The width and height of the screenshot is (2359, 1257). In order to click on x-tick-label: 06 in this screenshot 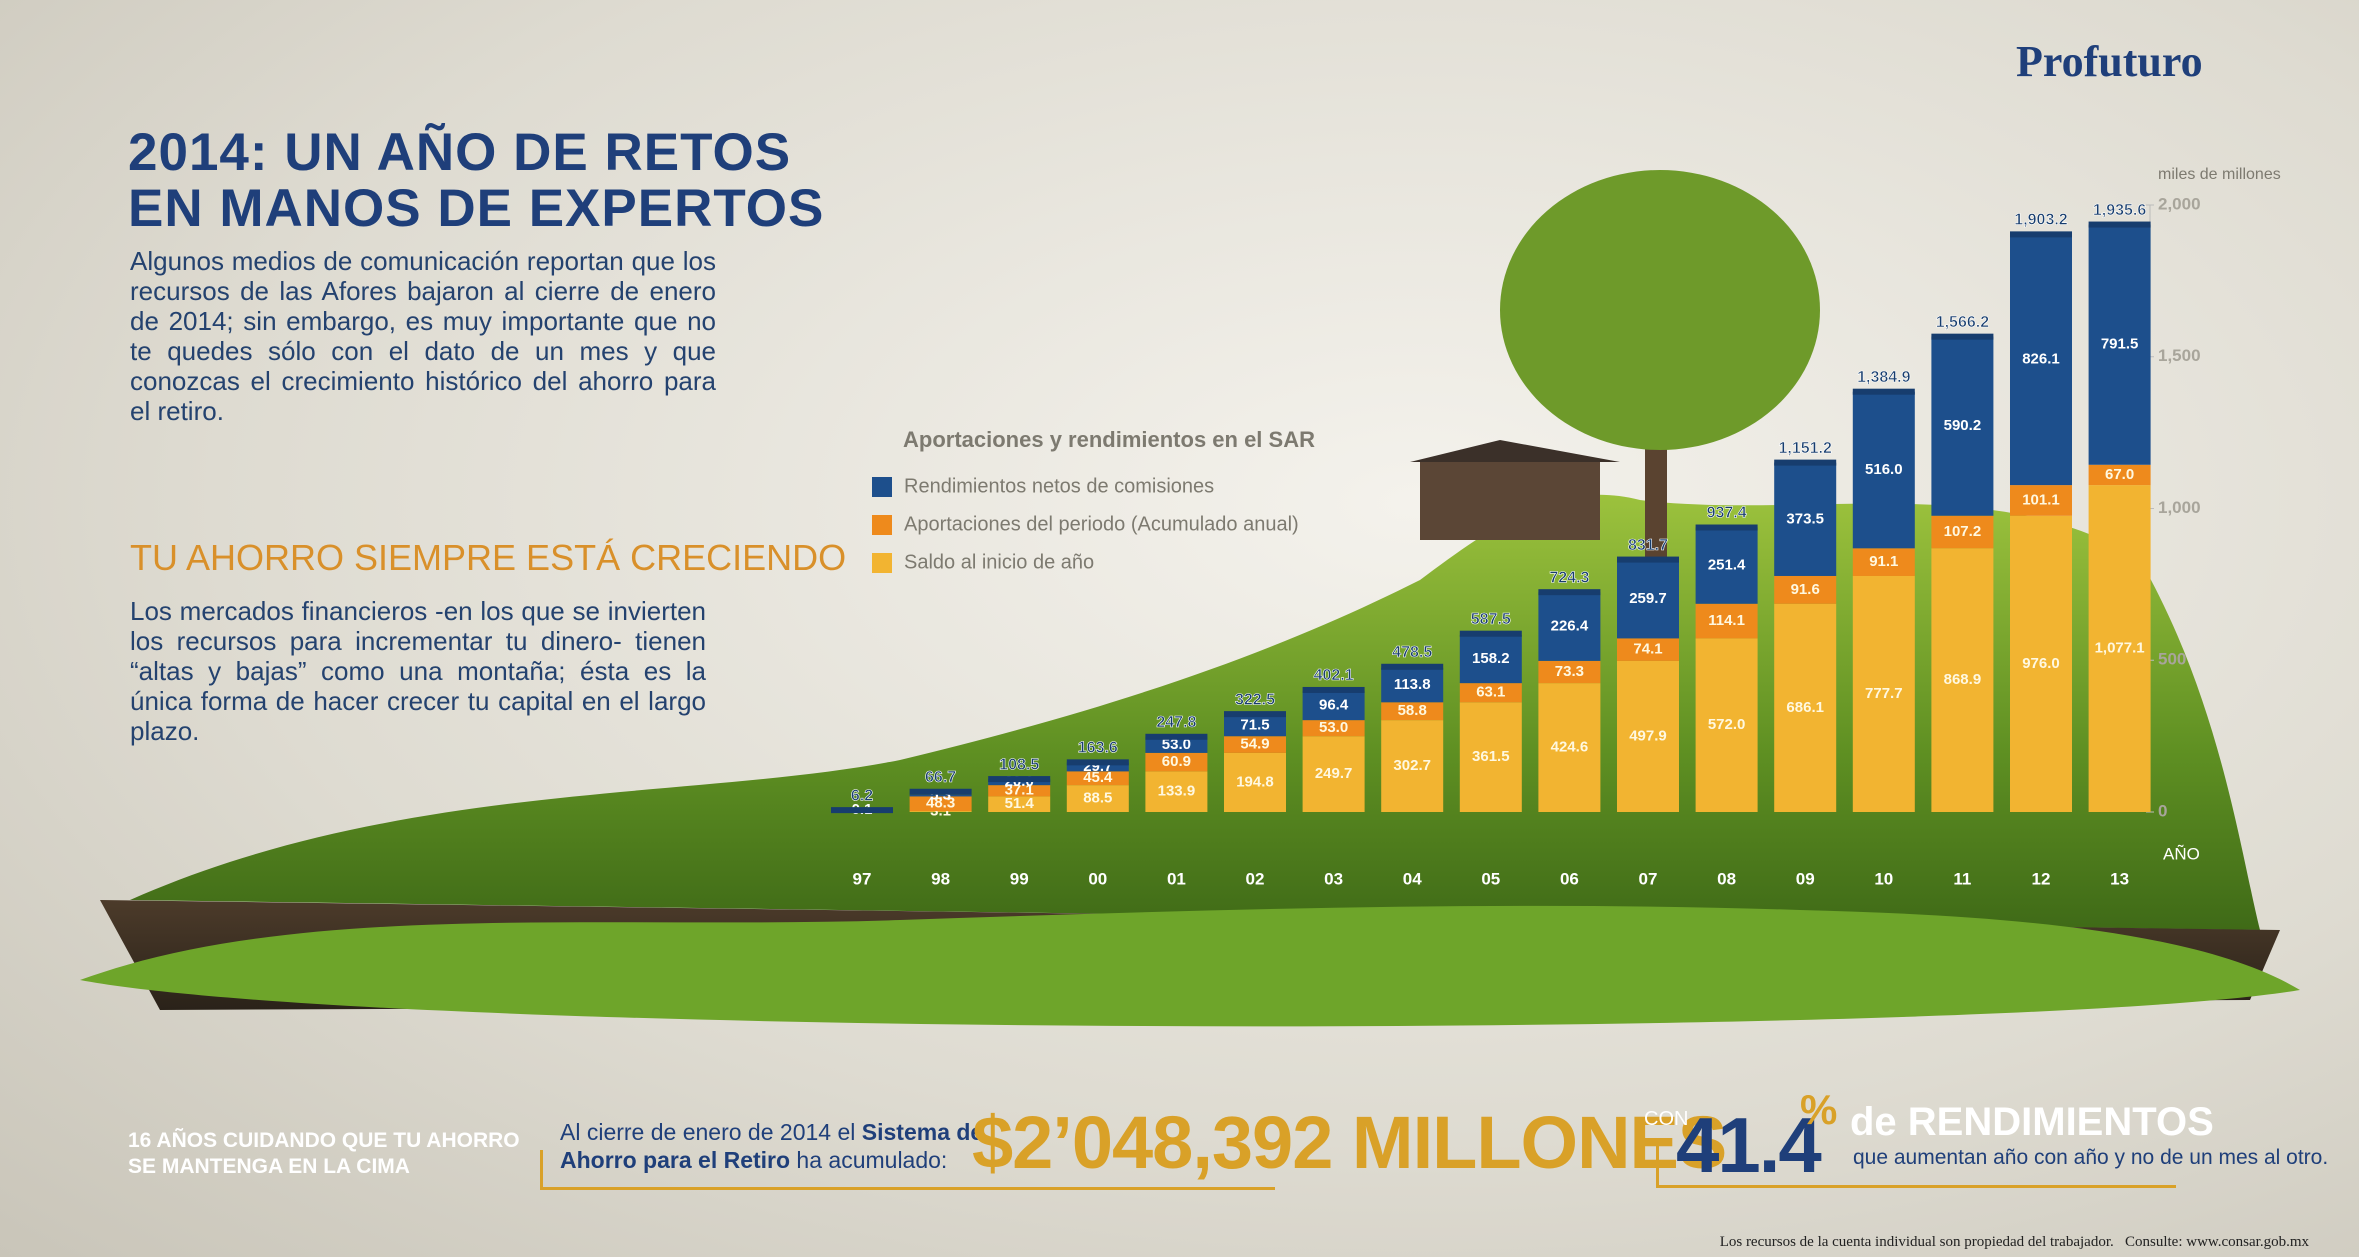, I will do `click(1569, 878)`.